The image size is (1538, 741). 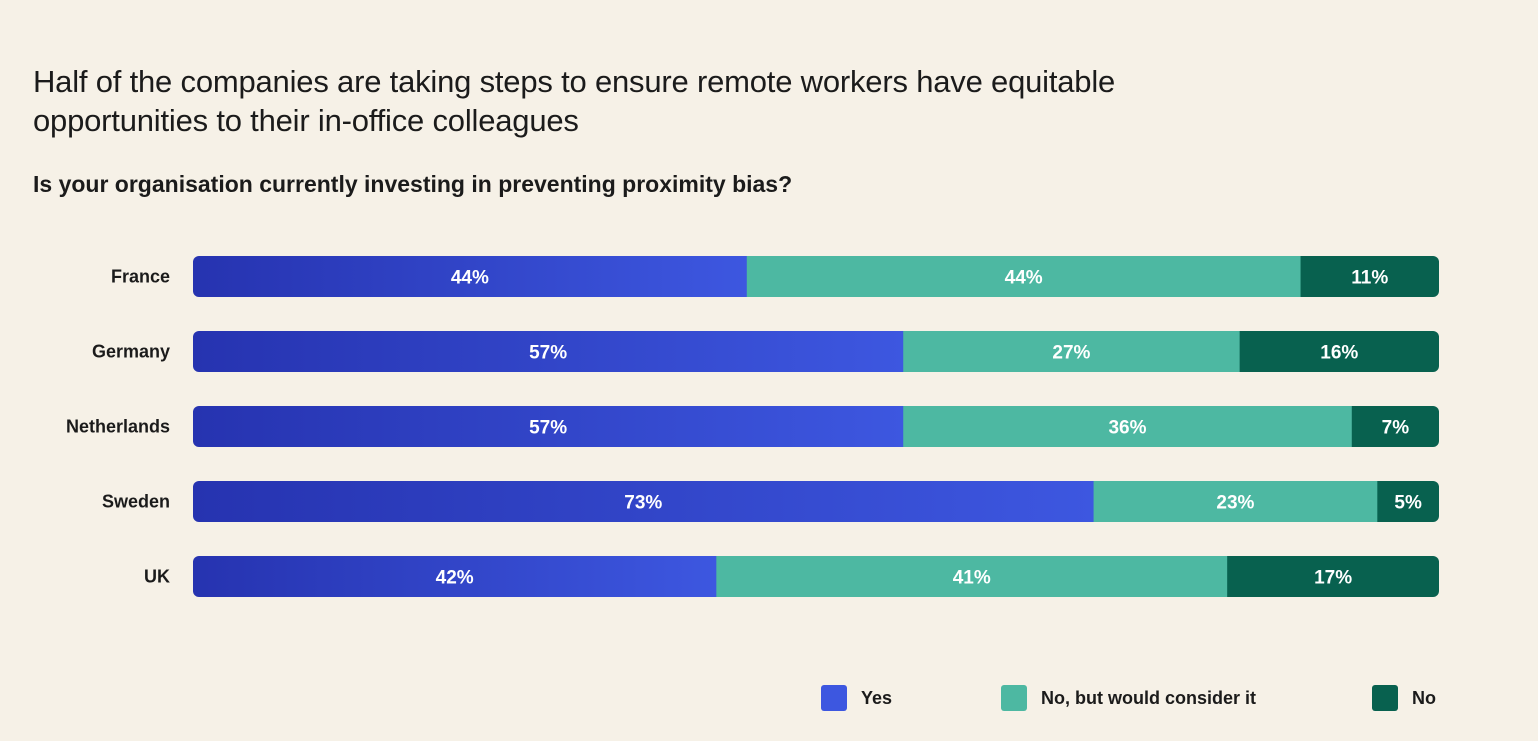 I want to click on bar-segment-uk-yes, so click(x=455, y=576).